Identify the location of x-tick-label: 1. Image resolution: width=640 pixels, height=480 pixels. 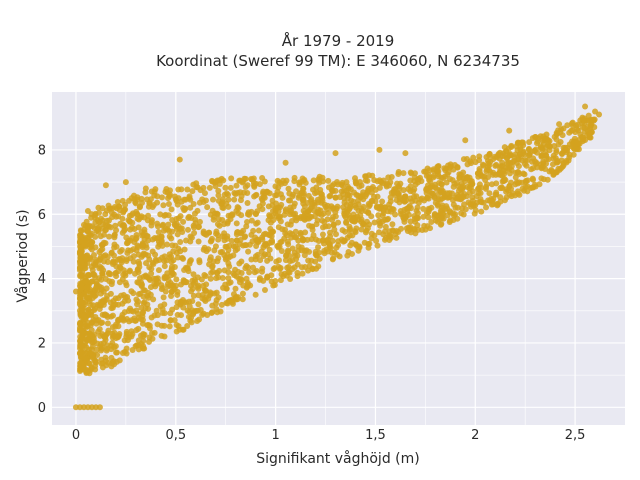
(275, 435).